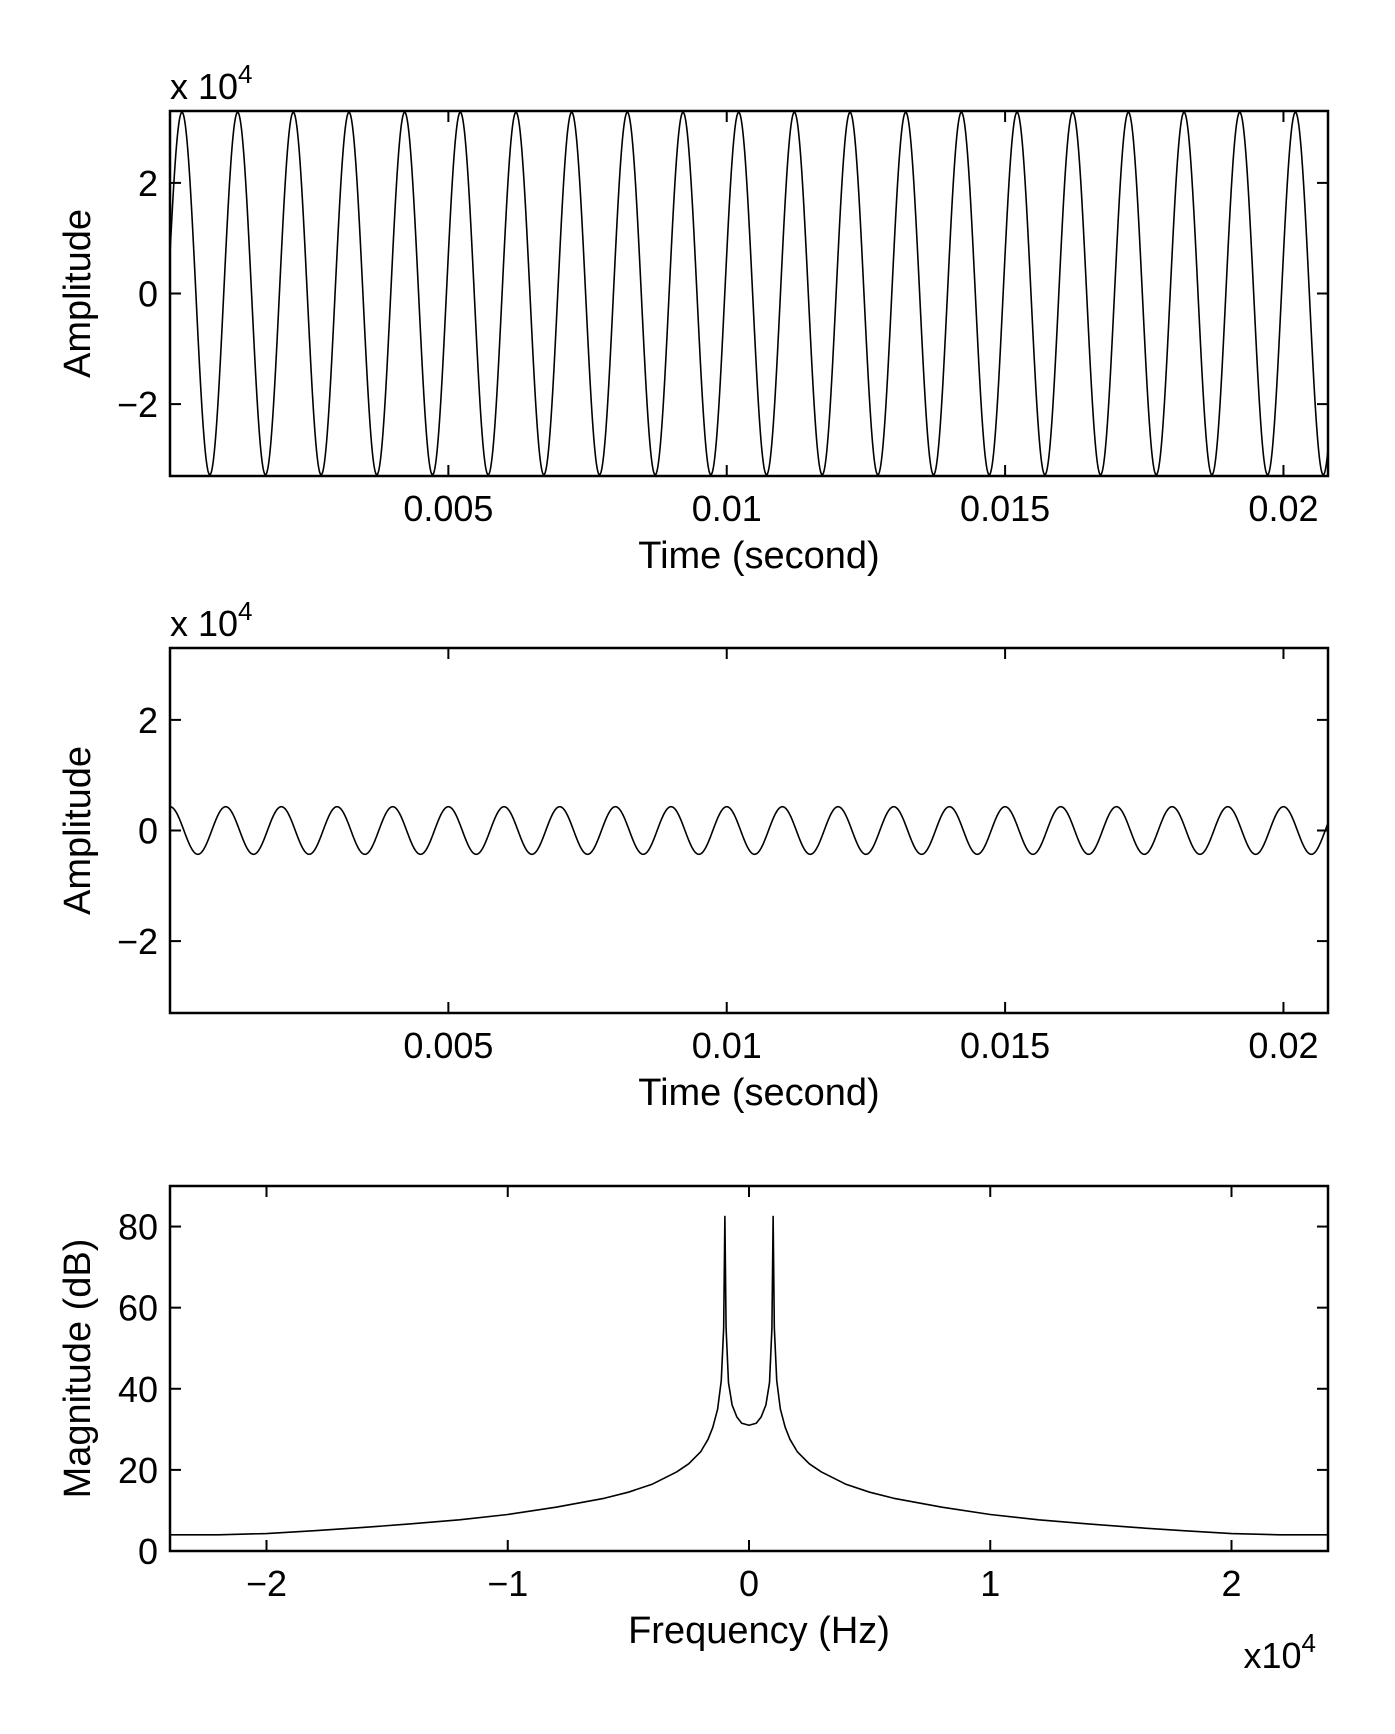 The image size is (1395, 1734). Describe the element at coordinates (138, 1227) in the screenshot. I see `y-tick-label: 80` at that location.